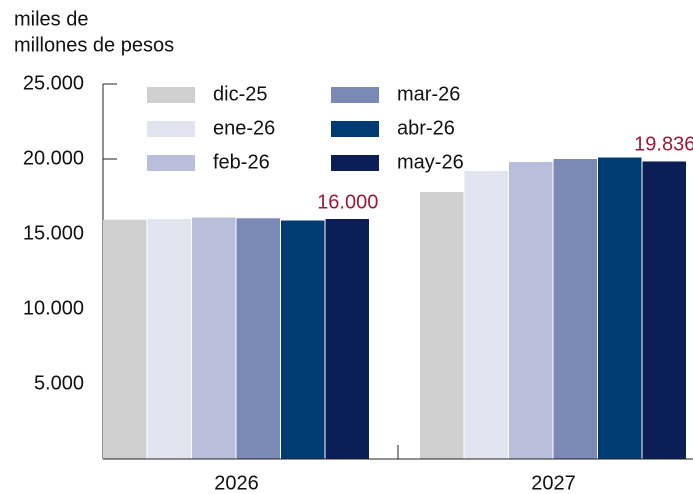  I want to click on legend-label: mar-26, so click(428, 94).